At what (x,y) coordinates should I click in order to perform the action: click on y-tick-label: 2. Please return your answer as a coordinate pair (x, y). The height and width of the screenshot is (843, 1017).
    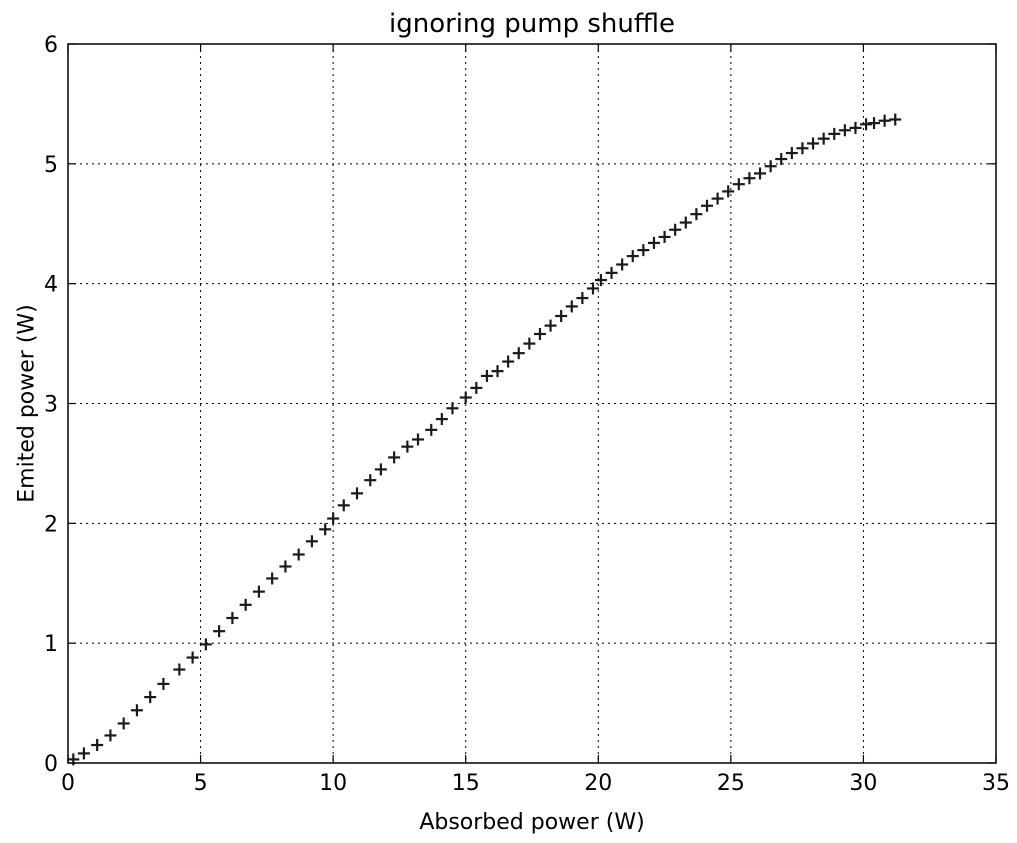
    Looking at the image, I should click on (51, 524).